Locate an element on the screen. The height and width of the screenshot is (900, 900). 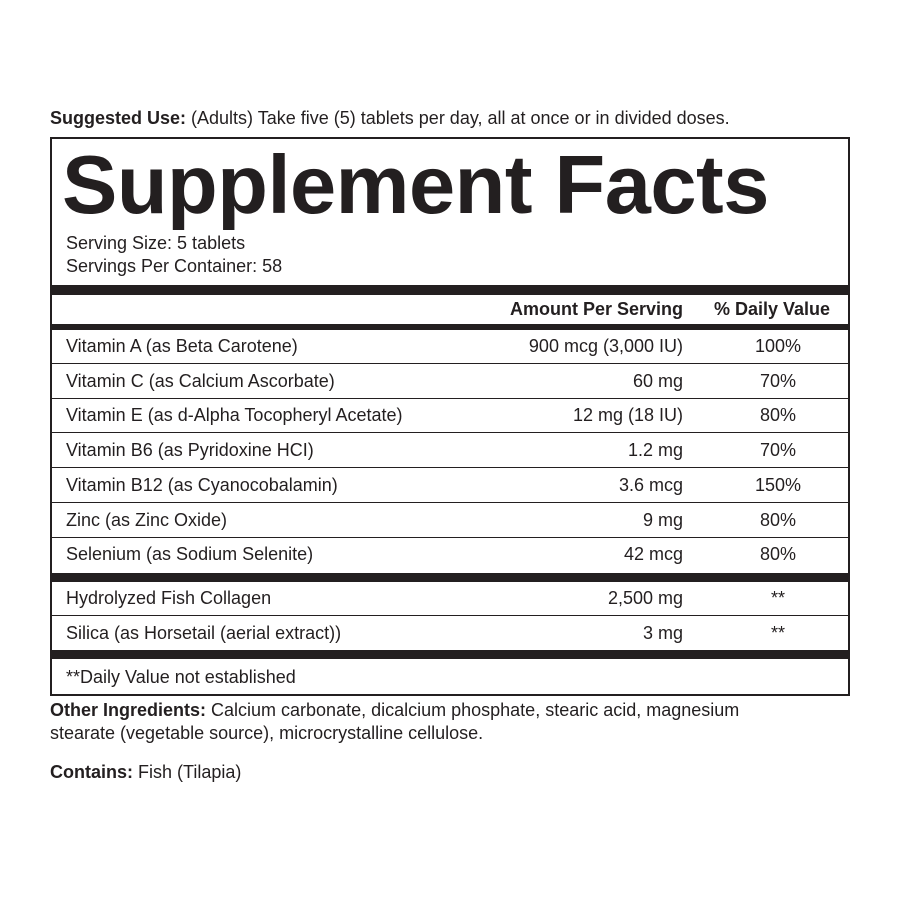
nutrient-dv: 100% is located at coordinates (778, 346).